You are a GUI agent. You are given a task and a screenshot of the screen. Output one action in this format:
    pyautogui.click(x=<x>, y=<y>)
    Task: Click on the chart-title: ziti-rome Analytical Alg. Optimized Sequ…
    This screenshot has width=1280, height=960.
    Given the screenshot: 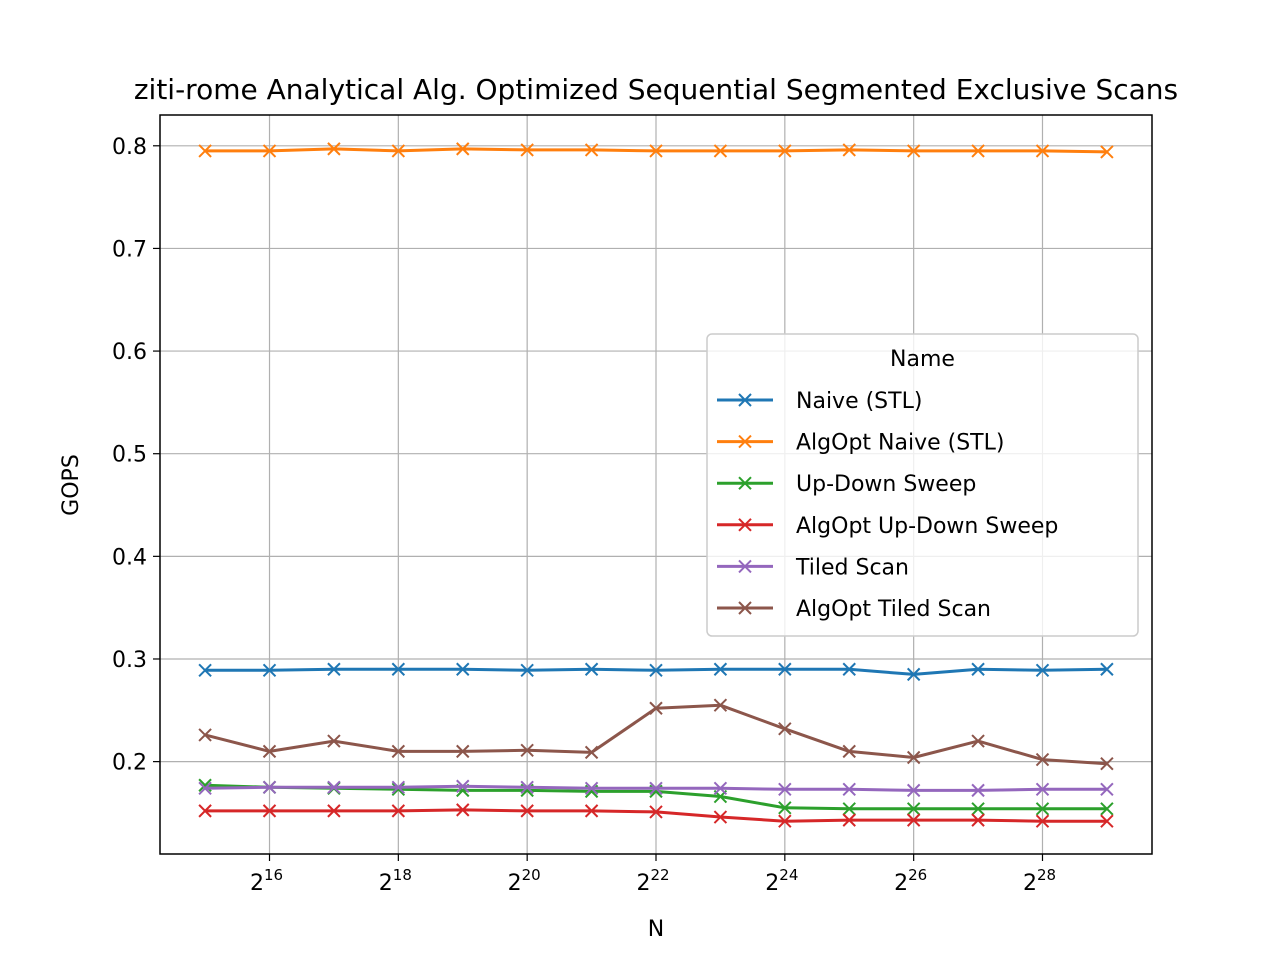 What is the action you would take?
    pyautogui.click(x=656, y=89)
    